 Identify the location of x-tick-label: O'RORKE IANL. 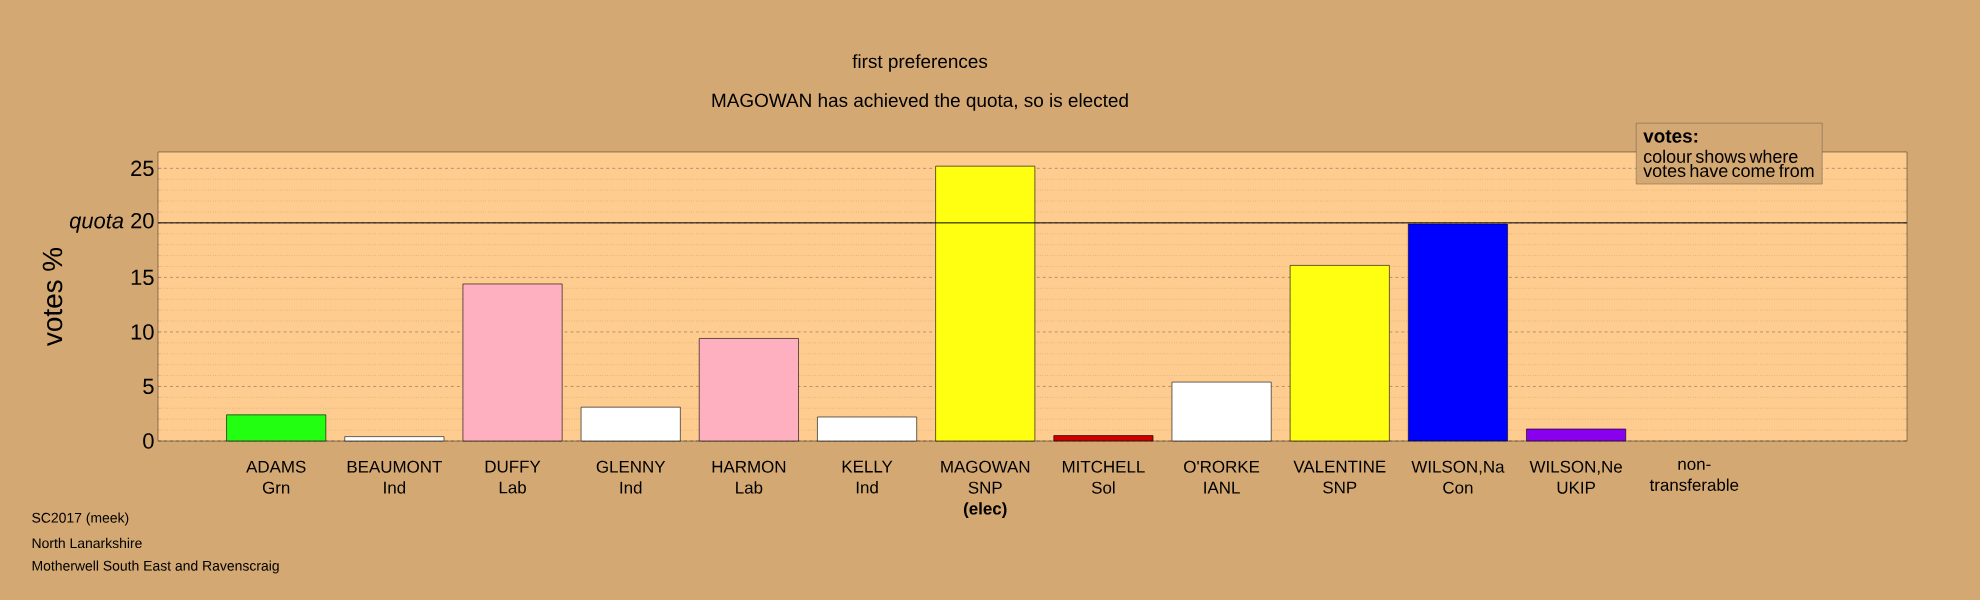
(1222, 477).